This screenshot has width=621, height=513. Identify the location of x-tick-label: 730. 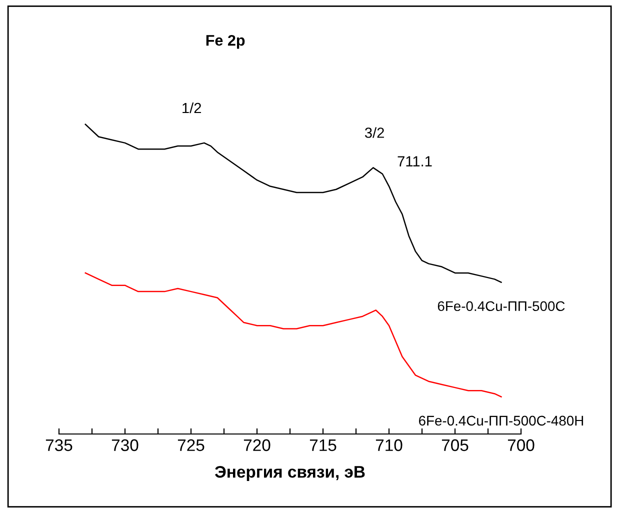
(125, 445).